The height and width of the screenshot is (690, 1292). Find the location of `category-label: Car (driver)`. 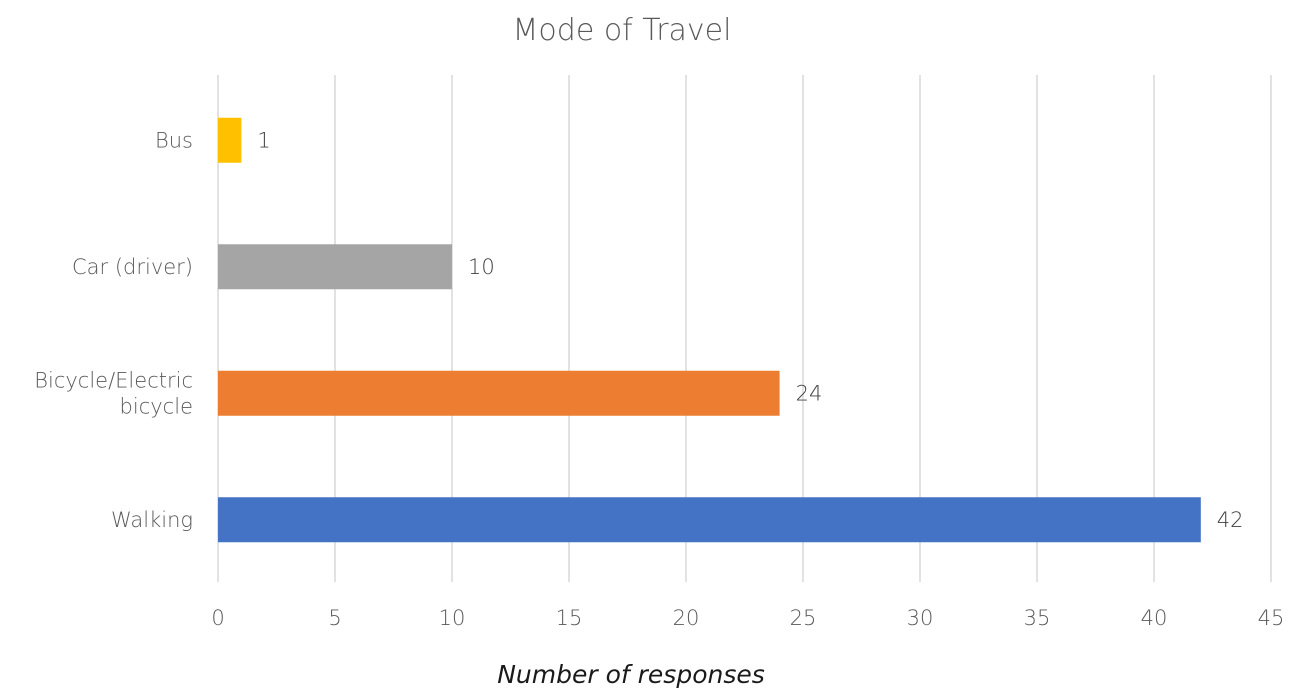

category-label: Car (driver) is located at coordinates (132, 267).